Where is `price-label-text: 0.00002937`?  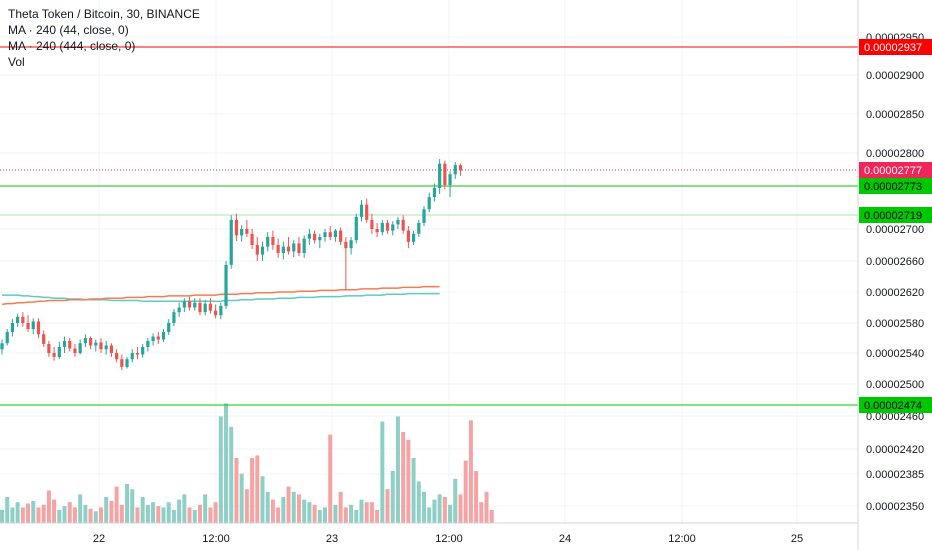
price-label-text: 0.00002937 is located at coordinates (893, 48).